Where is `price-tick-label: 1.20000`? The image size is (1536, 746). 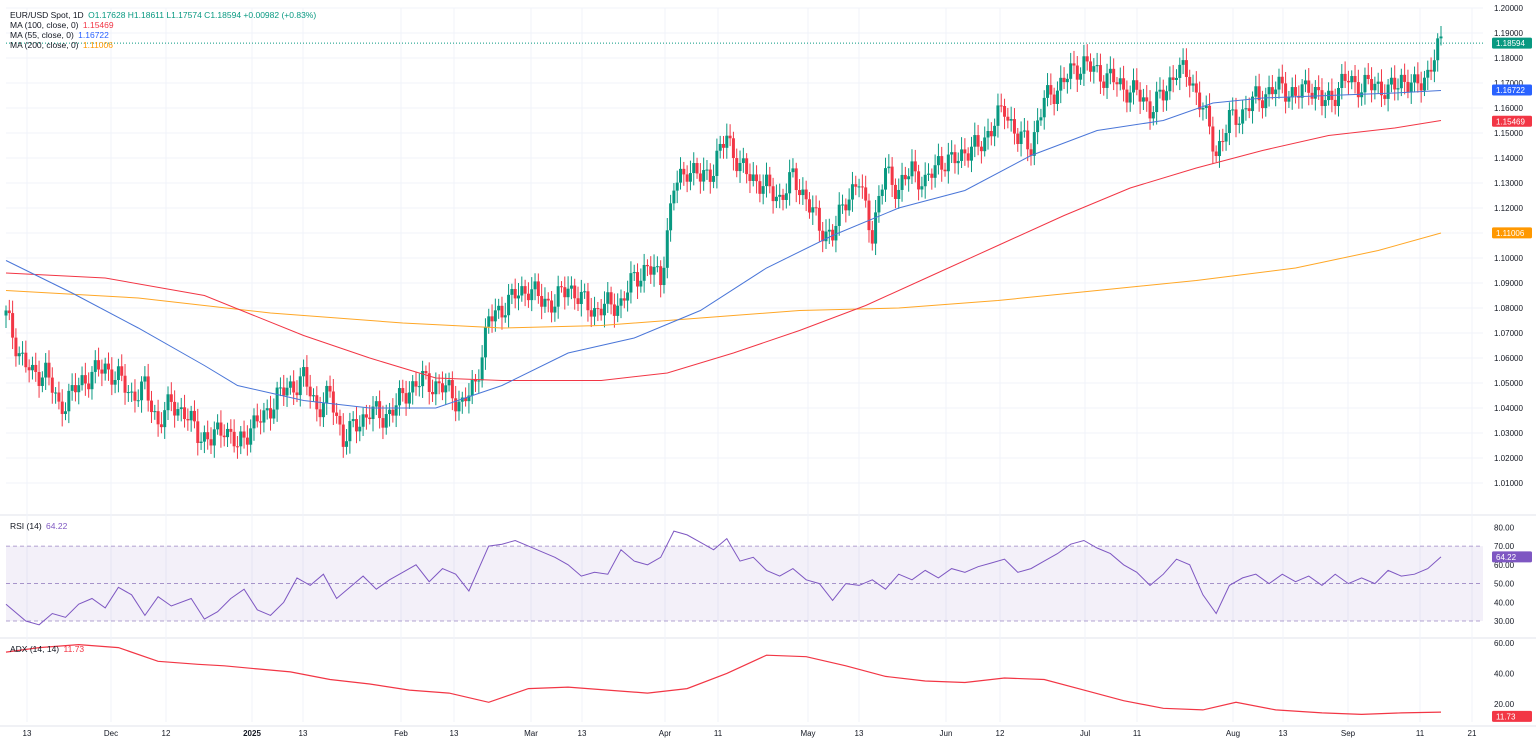 price-tick-label: 1.20000 is located at coordinates (1508, 8).